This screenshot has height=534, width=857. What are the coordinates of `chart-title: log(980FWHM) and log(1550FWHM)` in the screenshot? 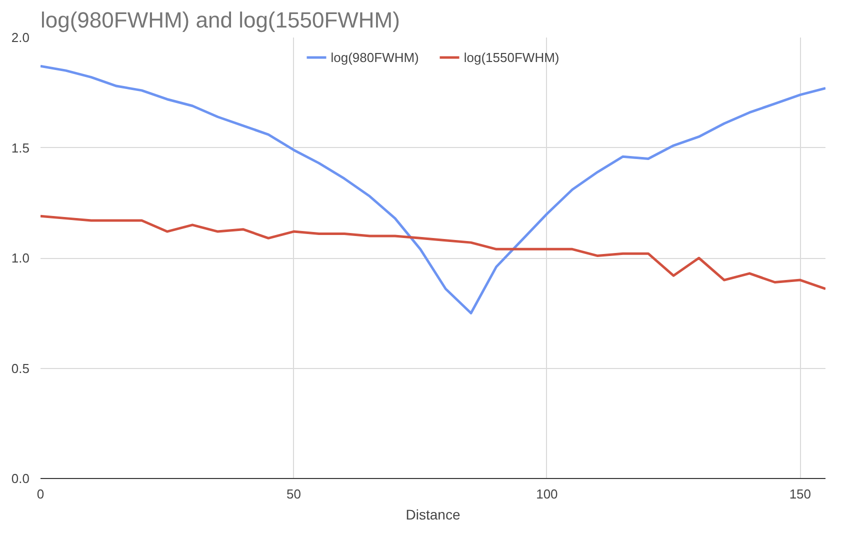 It's located at (220, 20).